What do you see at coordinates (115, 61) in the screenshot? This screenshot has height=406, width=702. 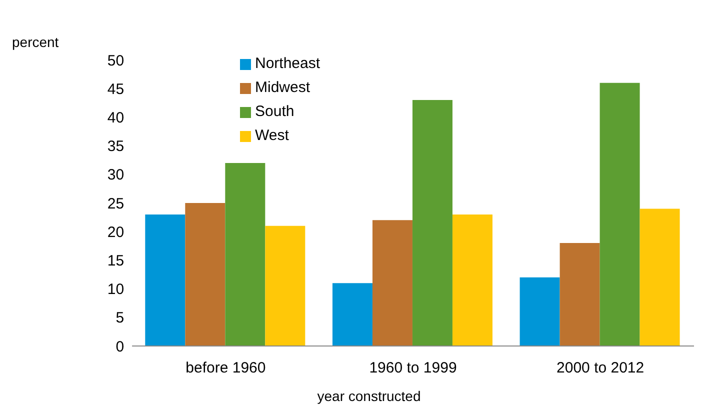 I see `y-tick-label: 50` at bounding box center [115, 61].